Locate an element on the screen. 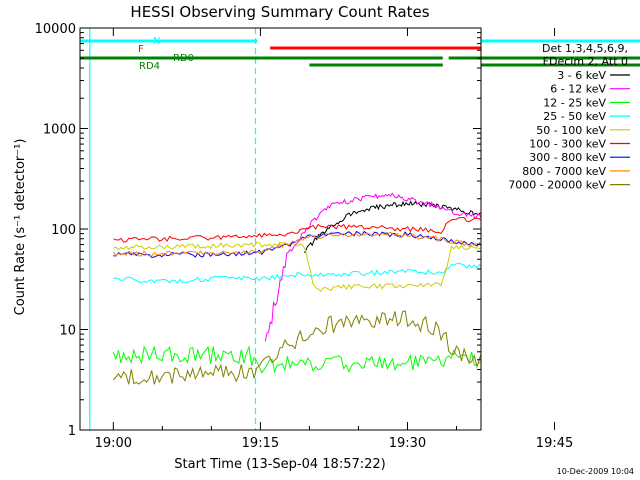 This screenshot has width=640, height=480. y-tick-label-3: 1000 is located at coordinates (59, 130).